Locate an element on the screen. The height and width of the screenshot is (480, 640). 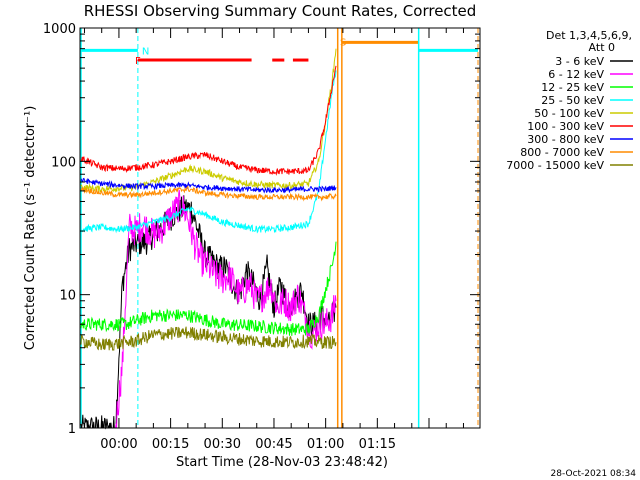
annotations: NF S is located at coordinates (240, 52).